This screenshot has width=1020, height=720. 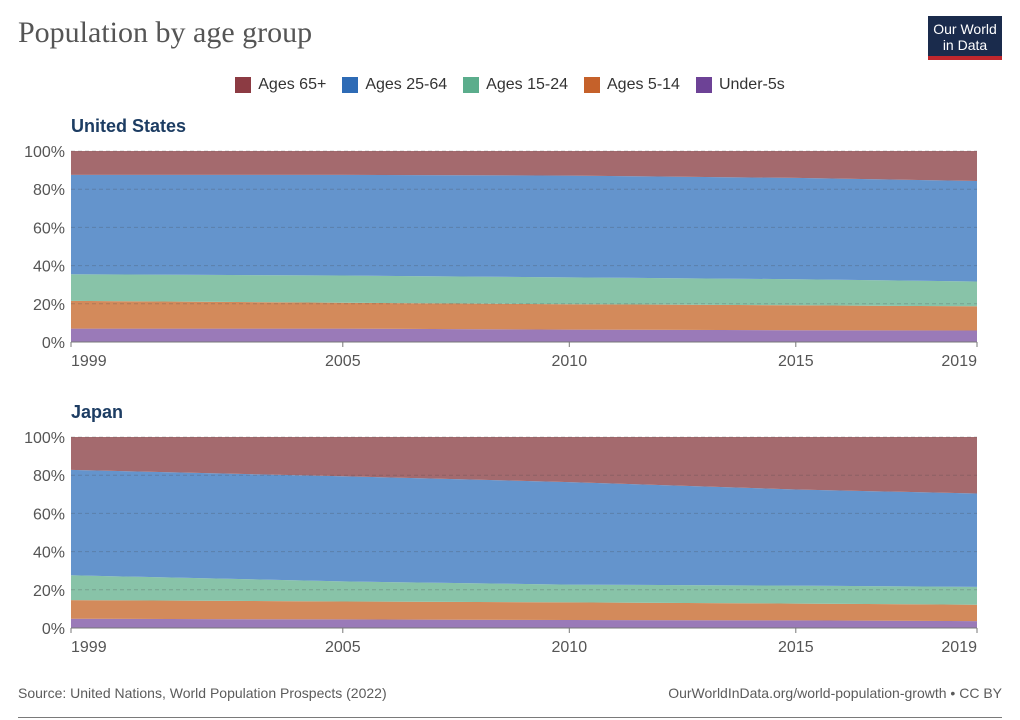 I want to click on legend-label: Ages 15-24, so click(x=527, y=84).